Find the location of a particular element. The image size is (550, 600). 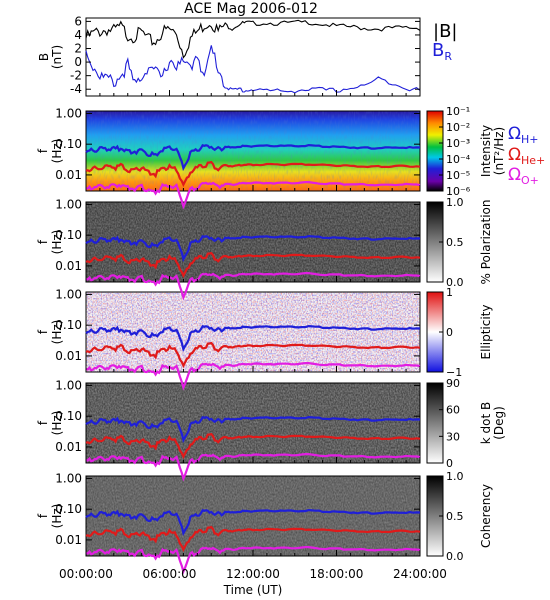

panel-polarization is located at coordinates (253, 242).